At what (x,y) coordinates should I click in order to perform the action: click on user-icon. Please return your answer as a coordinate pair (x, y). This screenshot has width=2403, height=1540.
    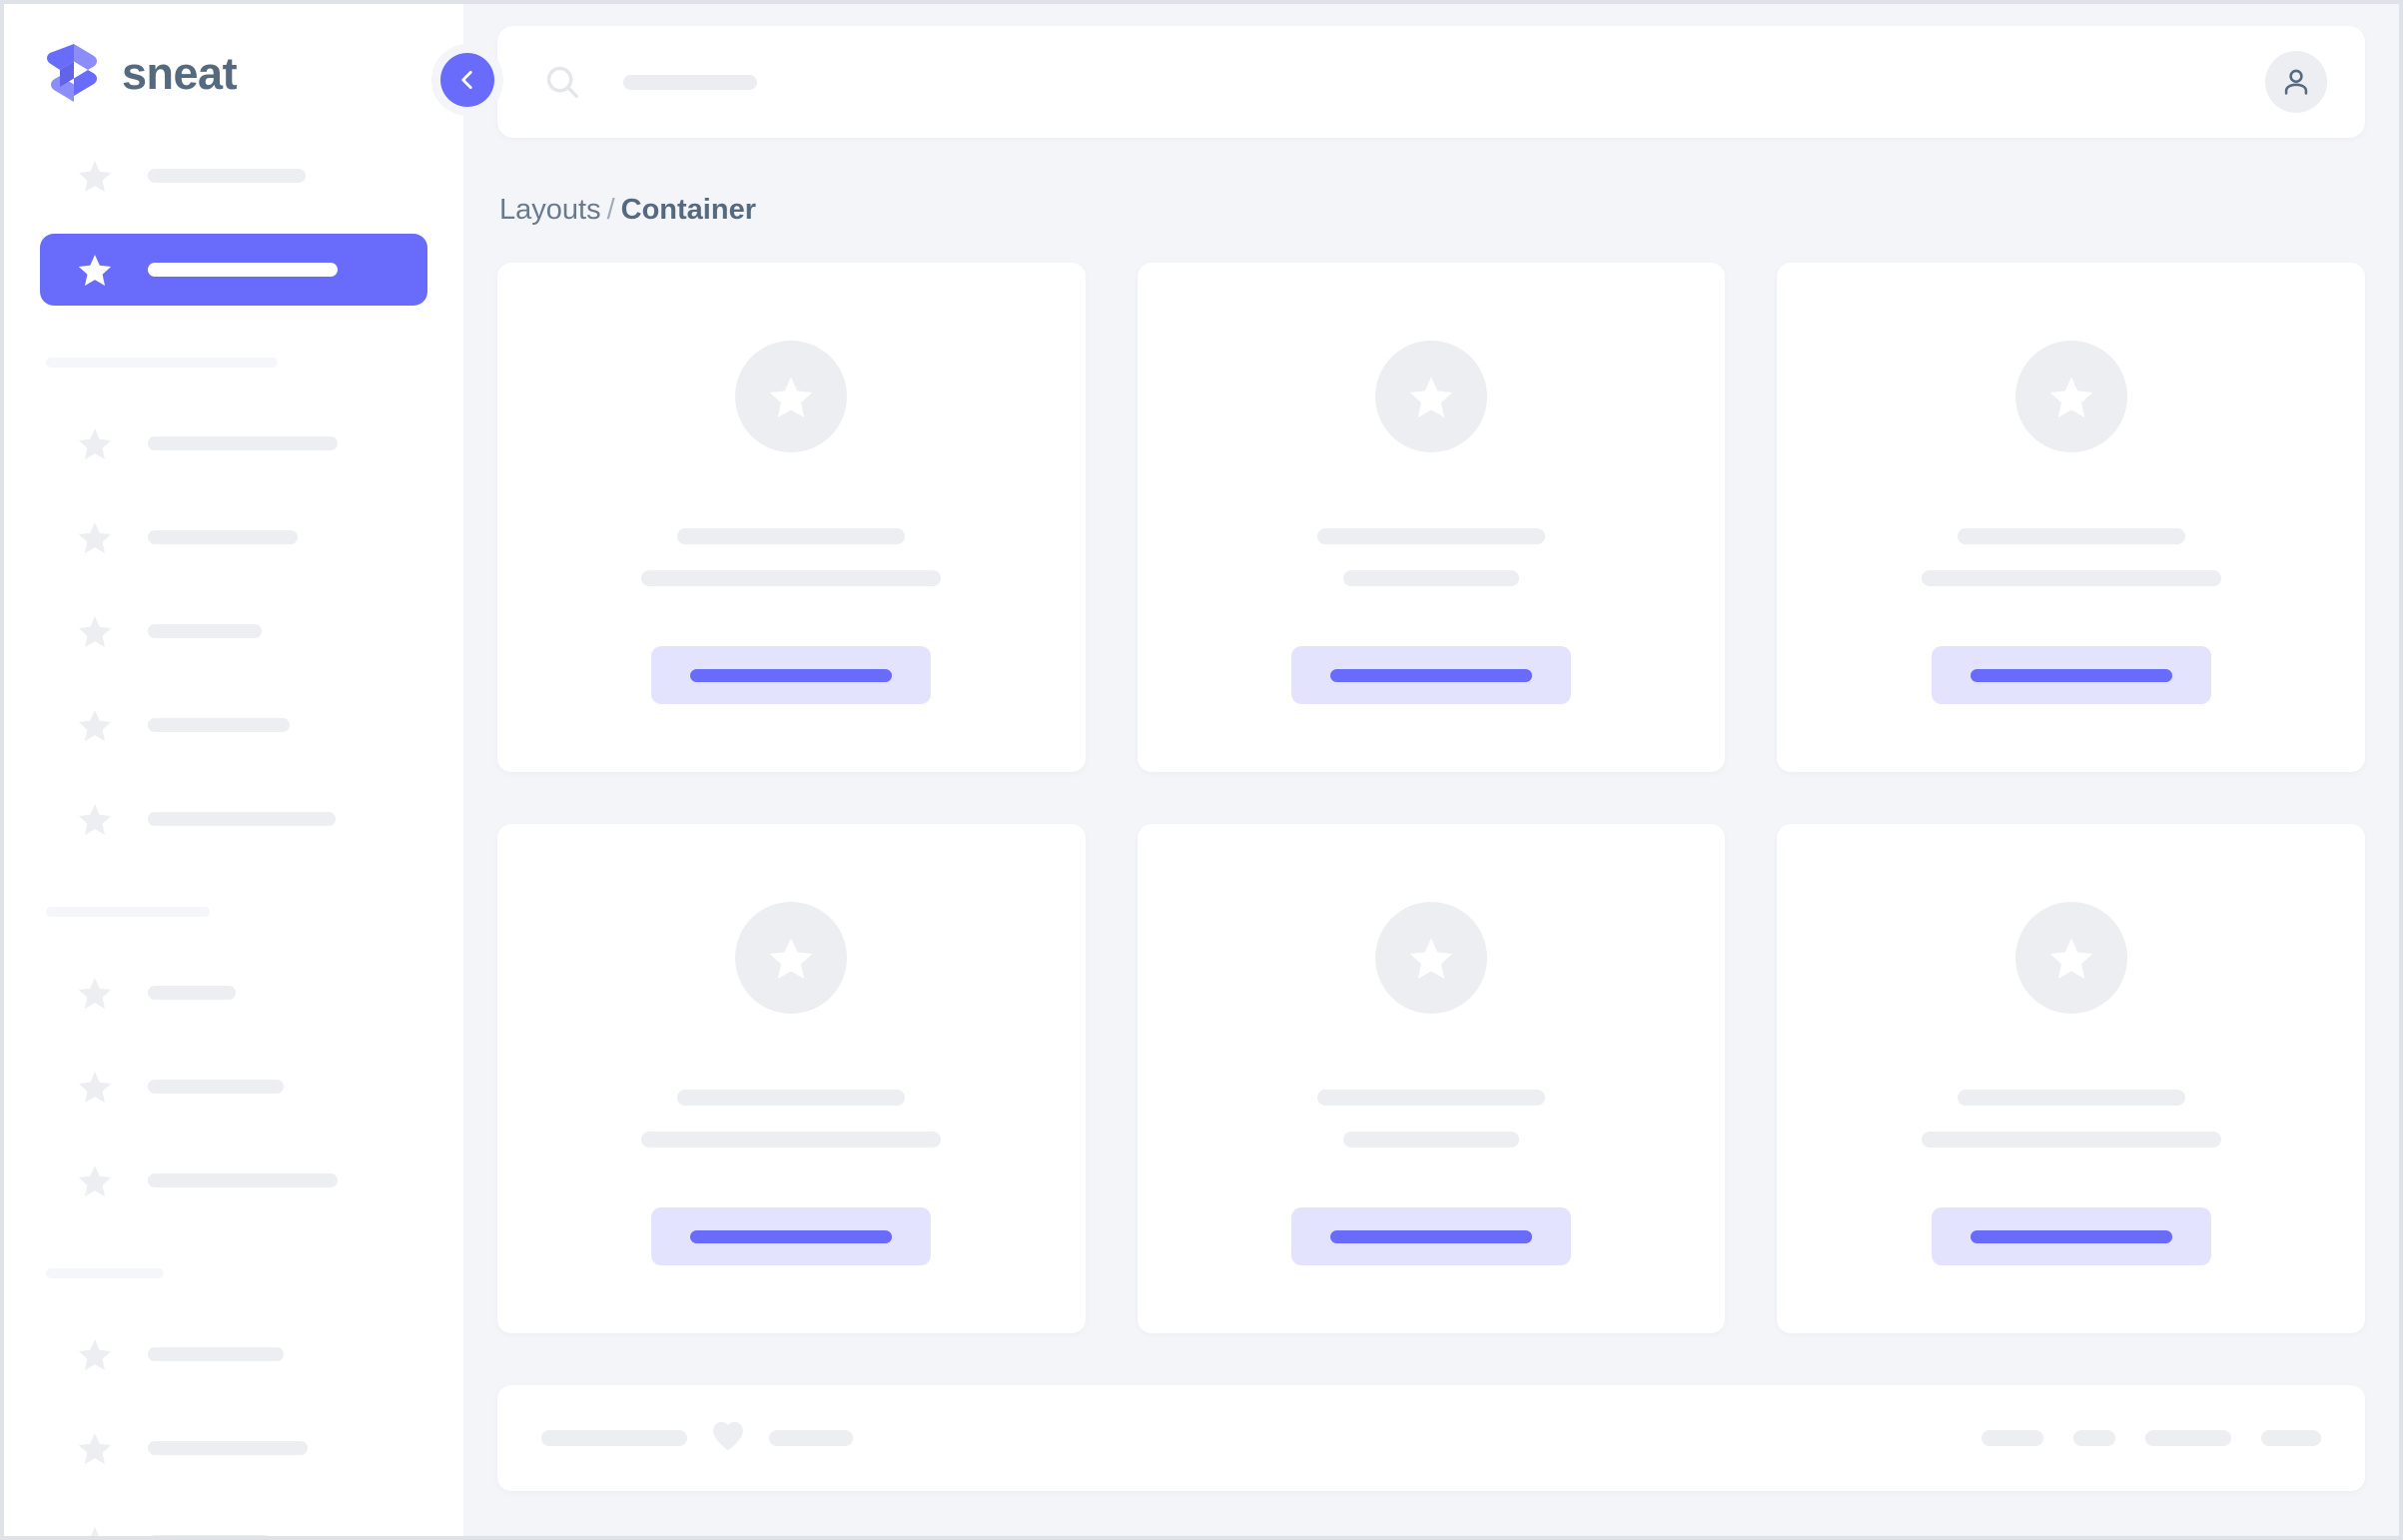
    Looking at the image, I should click on (2296, 82).